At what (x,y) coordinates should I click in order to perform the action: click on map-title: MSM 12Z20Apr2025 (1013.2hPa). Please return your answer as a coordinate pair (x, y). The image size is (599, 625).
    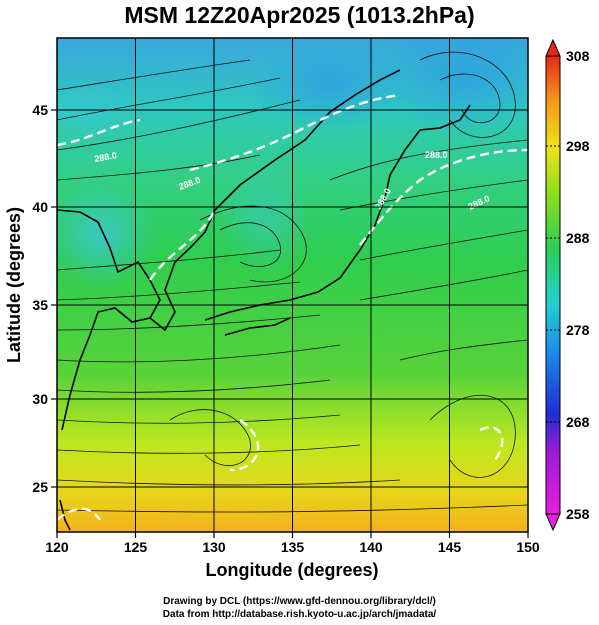
    Looking at the image, I should click on (299, 15).